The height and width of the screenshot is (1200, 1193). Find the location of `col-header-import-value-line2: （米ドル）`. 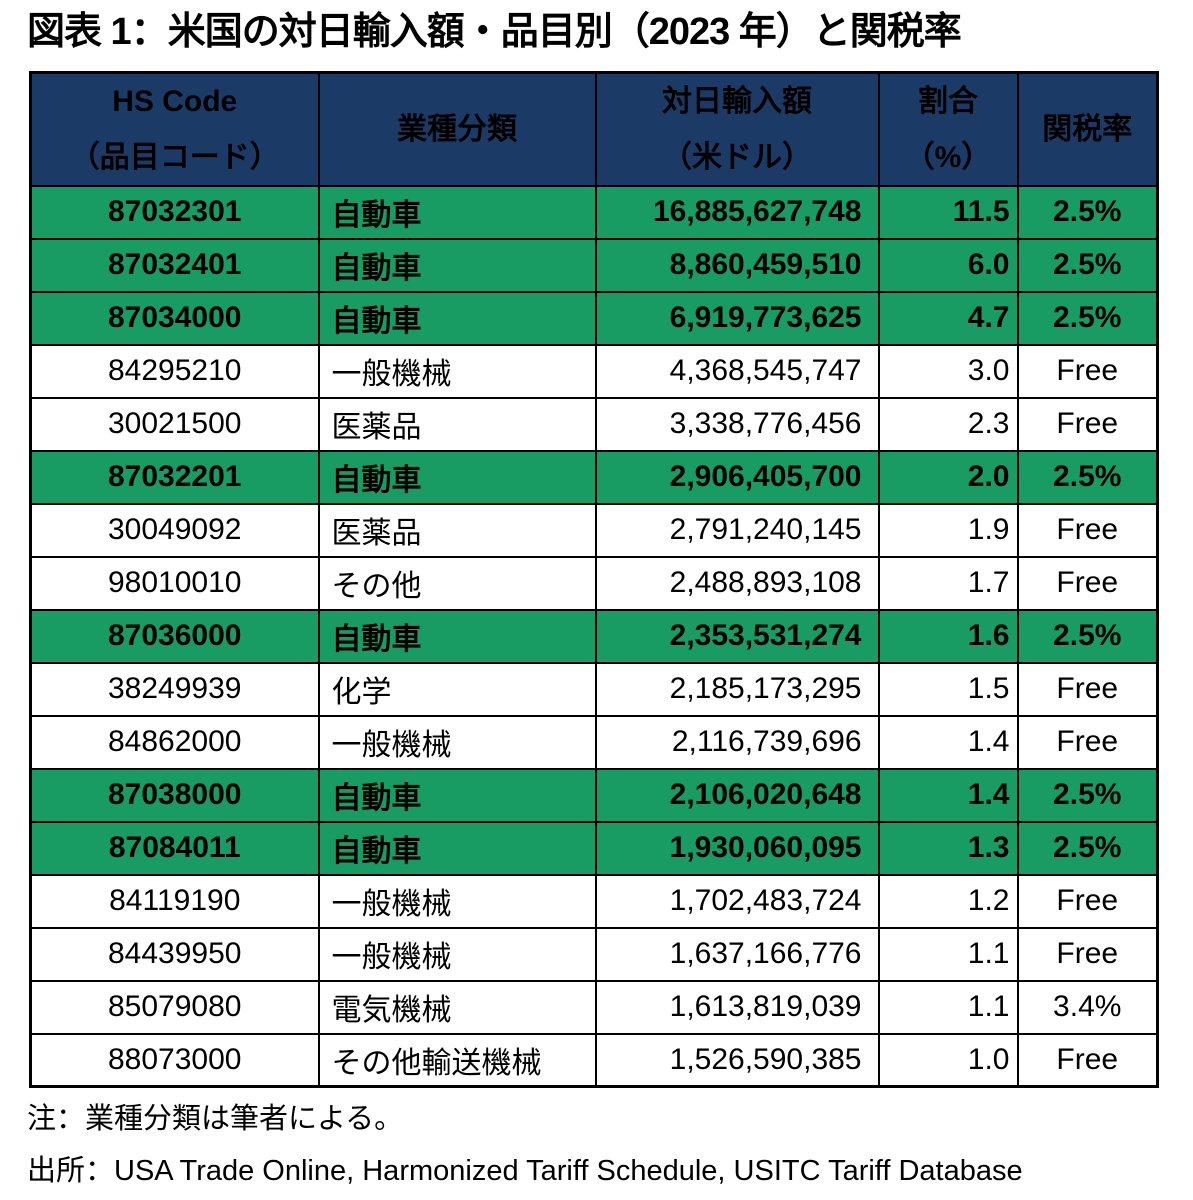

col-header-import-value-line2: （米ドル） is located at coordinates (737, 157).